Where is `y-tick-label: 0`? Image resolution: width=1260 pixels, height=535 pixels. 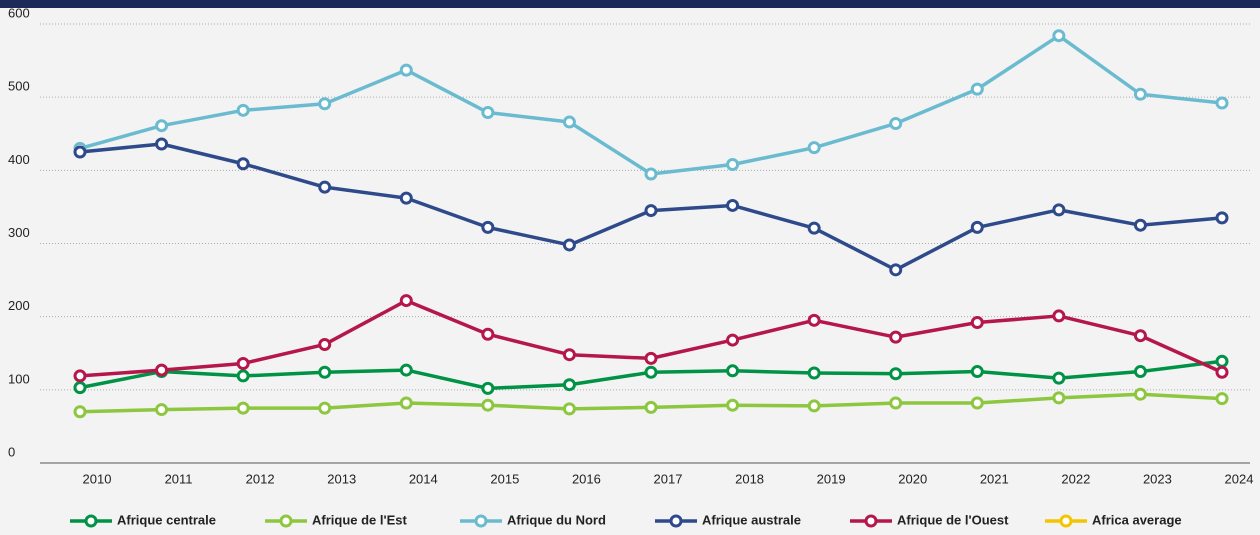 y-tick-label: 0 is located at coordinates (11, 451).